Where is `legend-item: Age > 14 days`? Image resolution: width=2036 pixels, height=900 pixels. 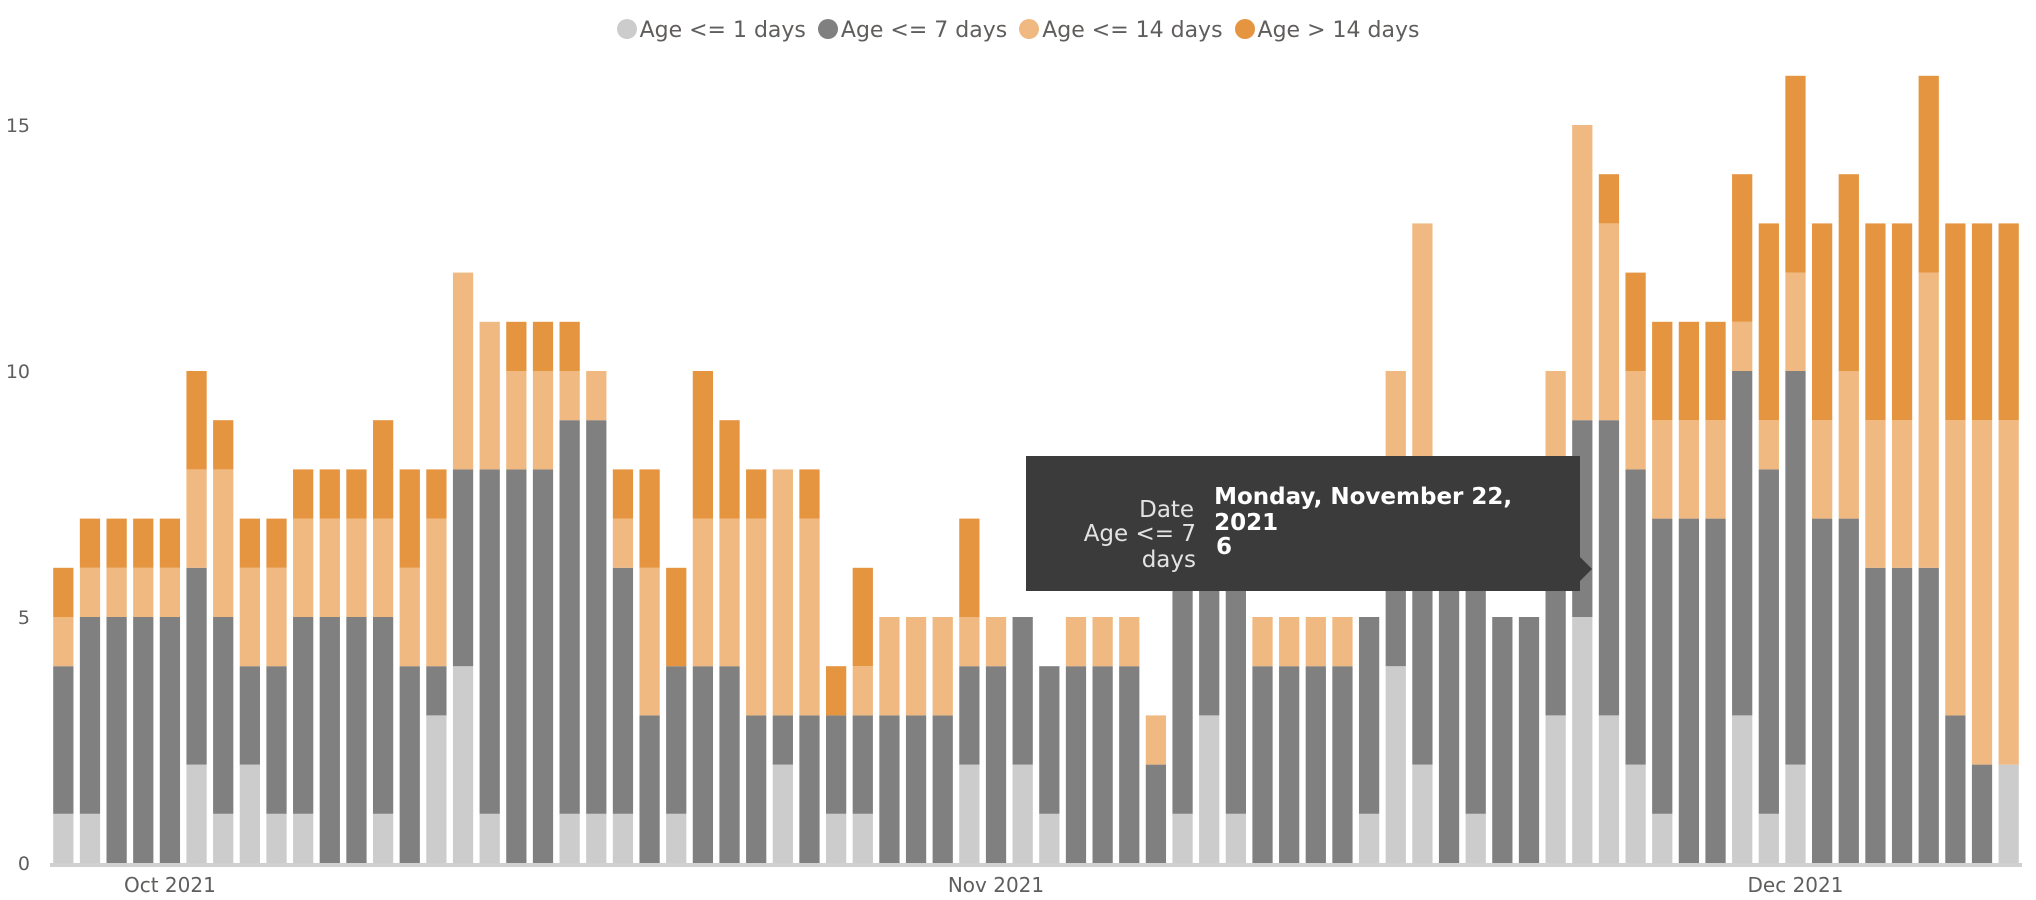
legend-item: Age > 14 days is located at coordinates (1326, 30).